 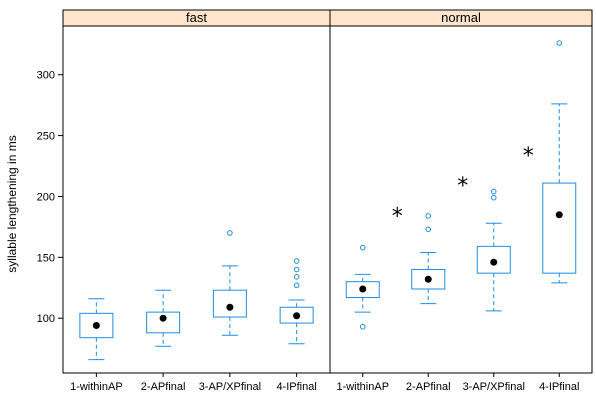 I want to click on y-tick-label-1: 100, so click(x=46, y=319).